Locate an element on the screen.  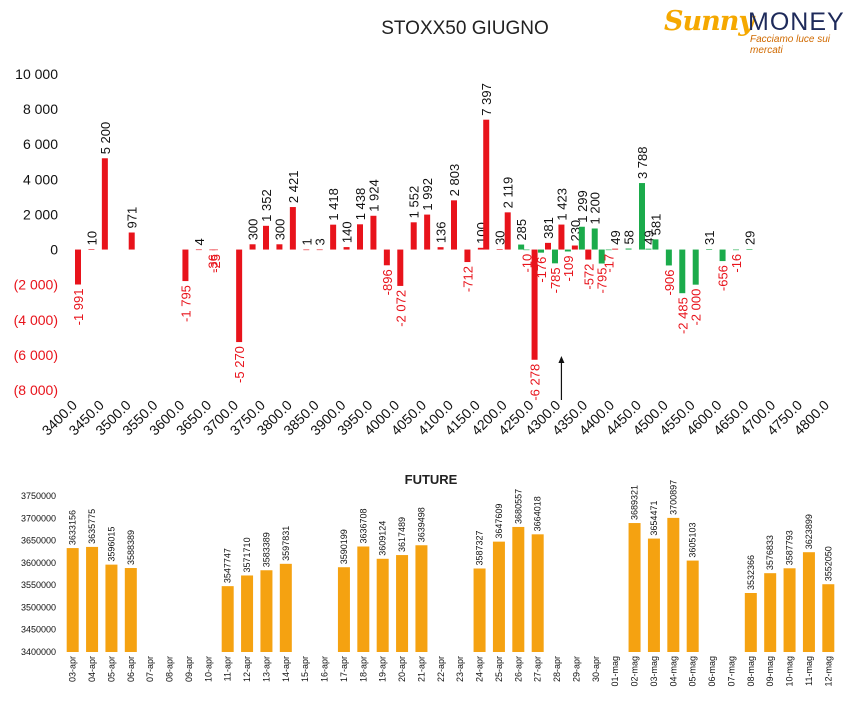
data-label: 58 is located at coordinates (629, 237).